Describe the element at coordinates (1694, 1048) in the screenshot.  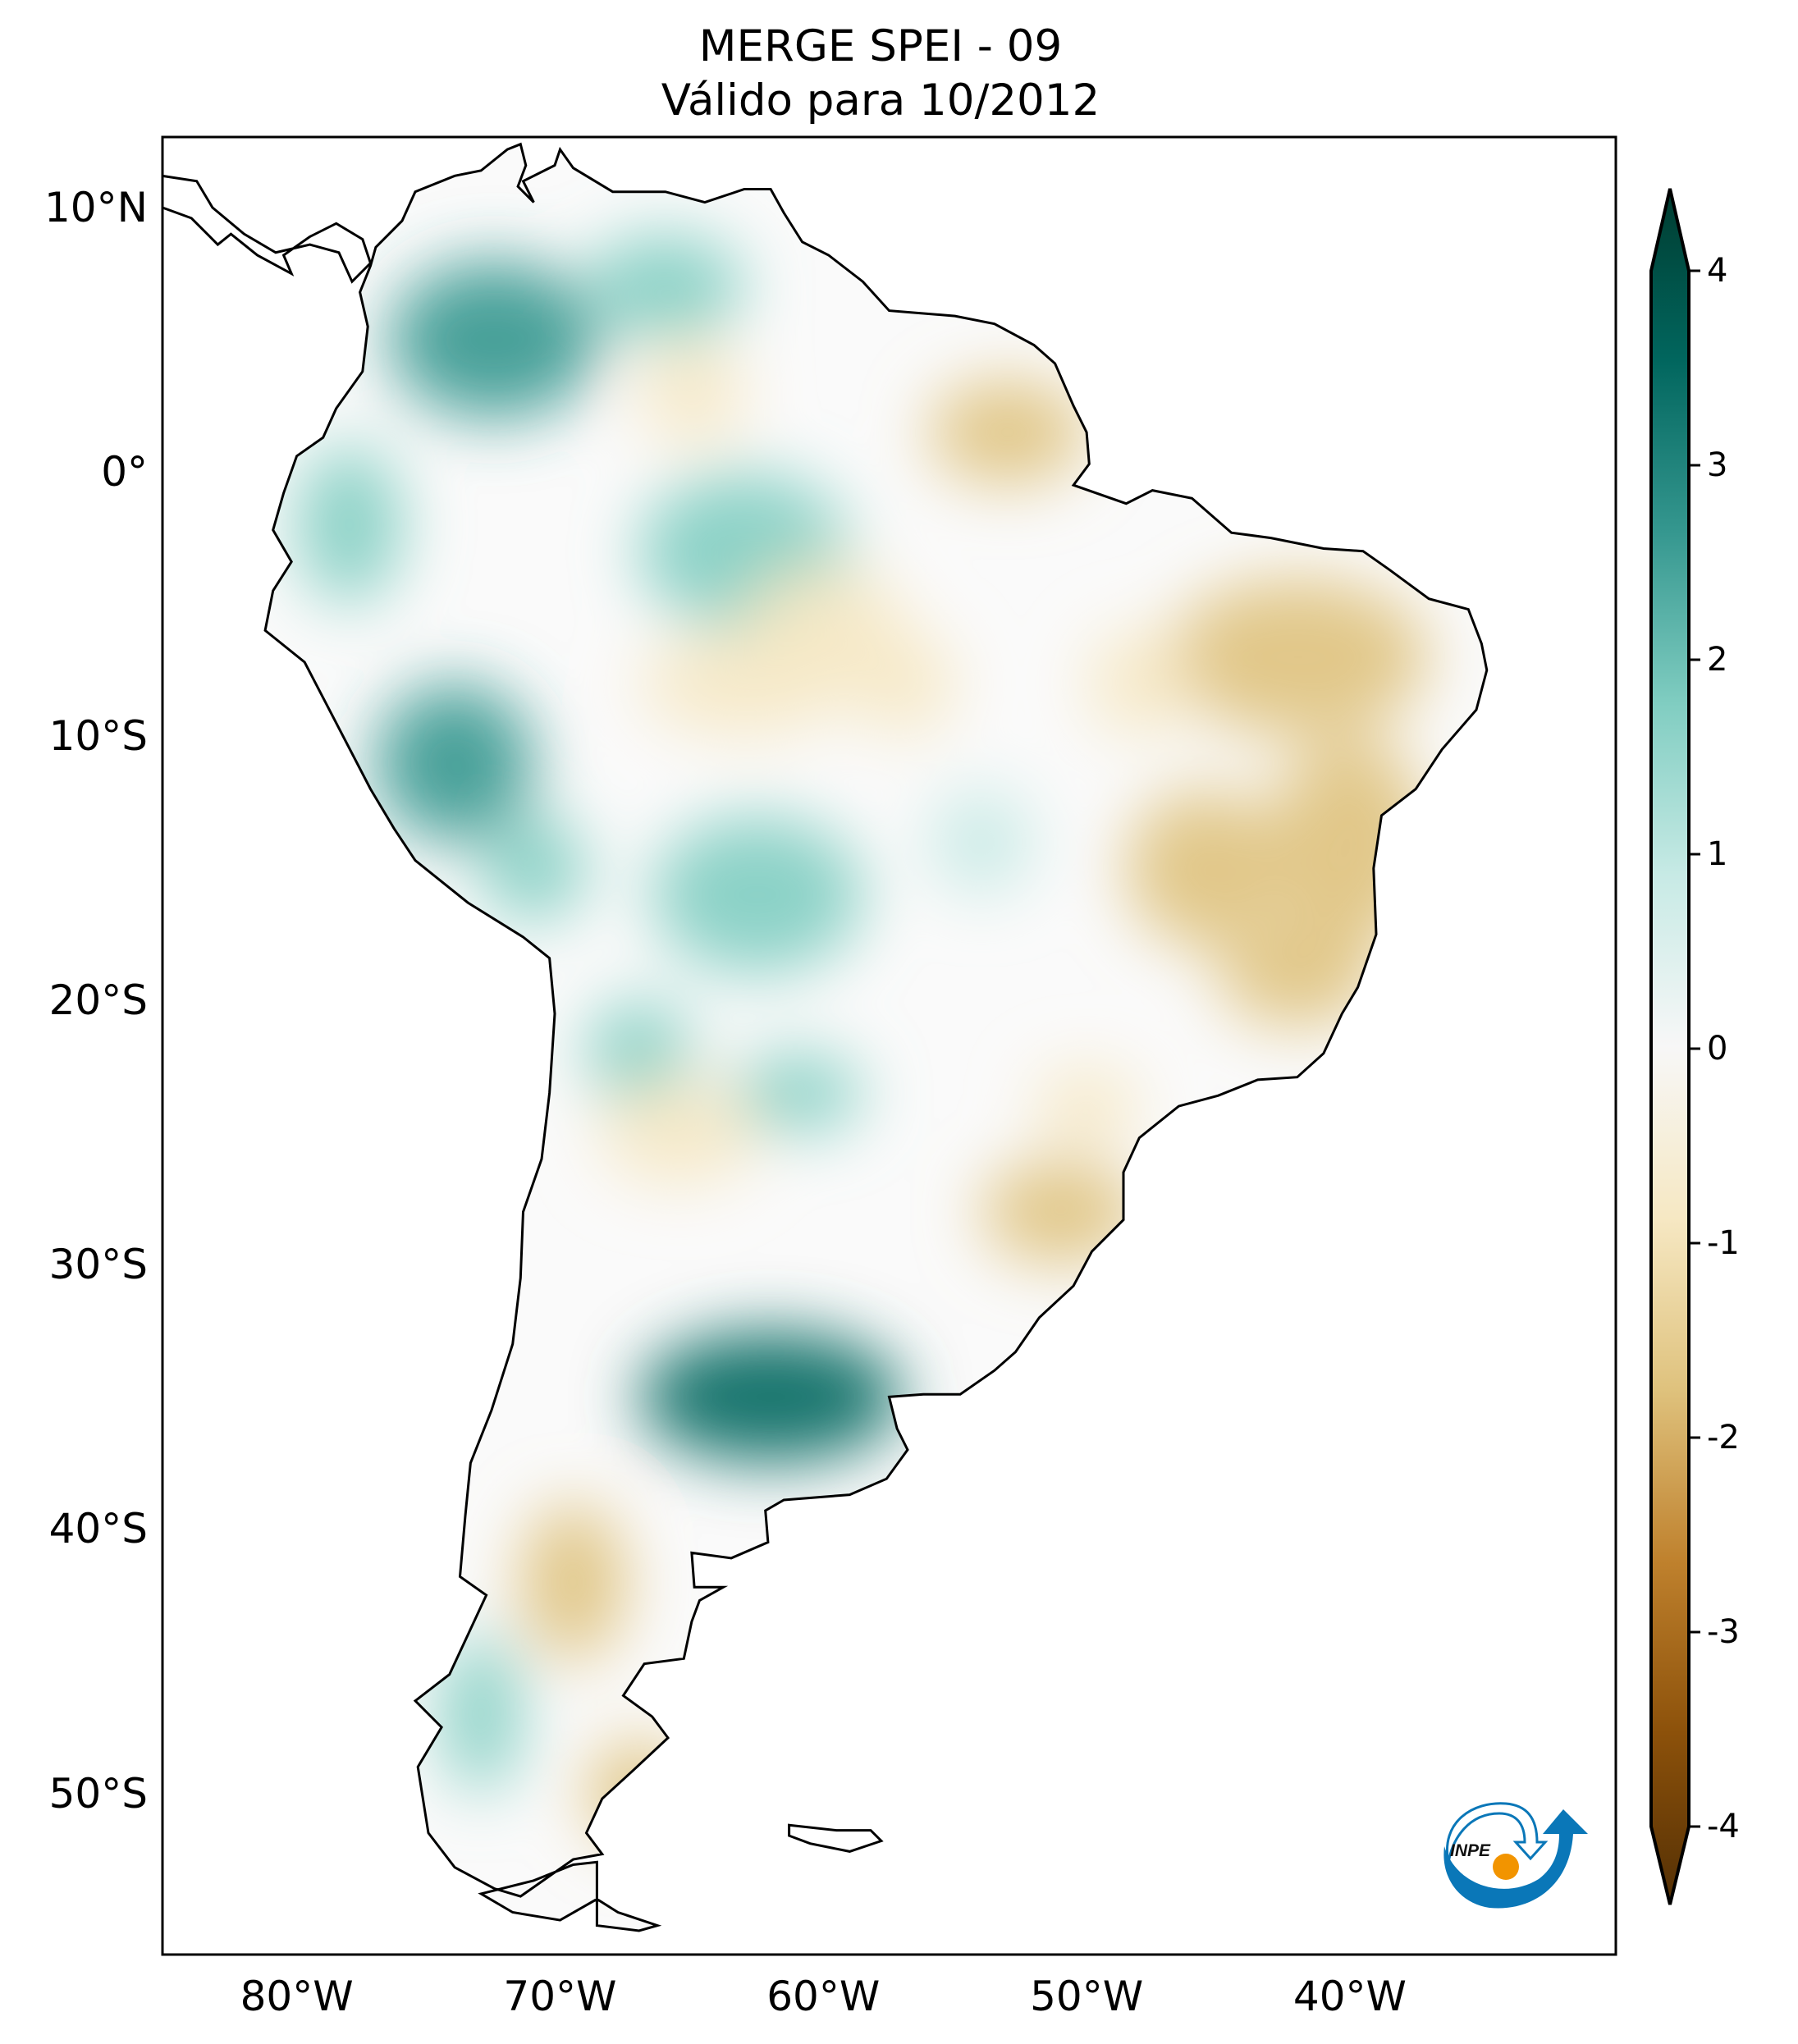
I see `colorbar-ticks` at that location.